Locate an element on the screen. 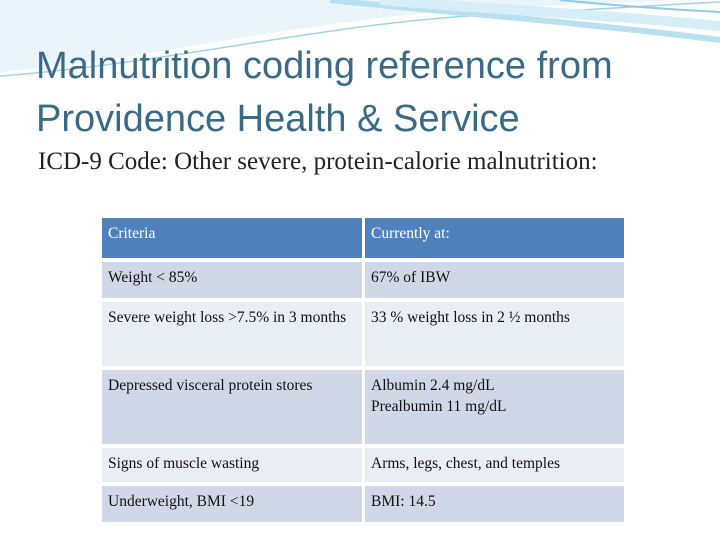  table-cell: Signs of muscle wasting is located at coordinates (233, 465).